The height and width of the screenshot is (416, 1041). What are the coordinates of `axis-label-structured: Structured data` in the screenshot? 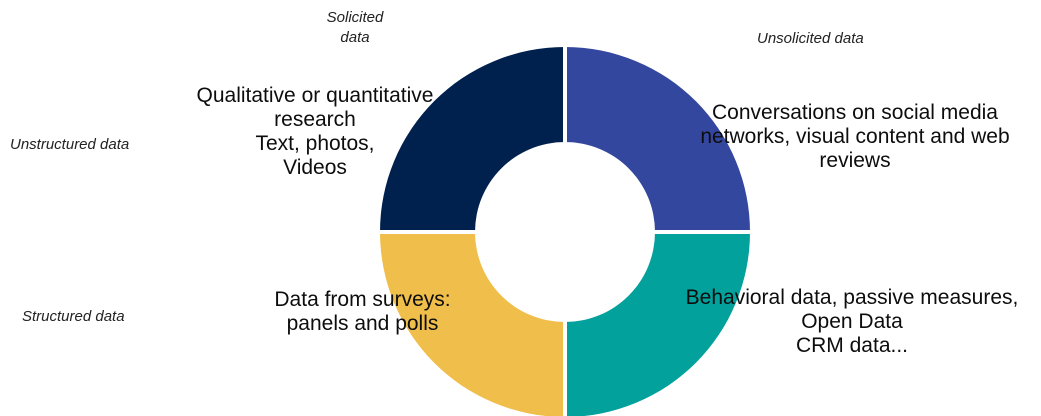 It's located at (73, 316).